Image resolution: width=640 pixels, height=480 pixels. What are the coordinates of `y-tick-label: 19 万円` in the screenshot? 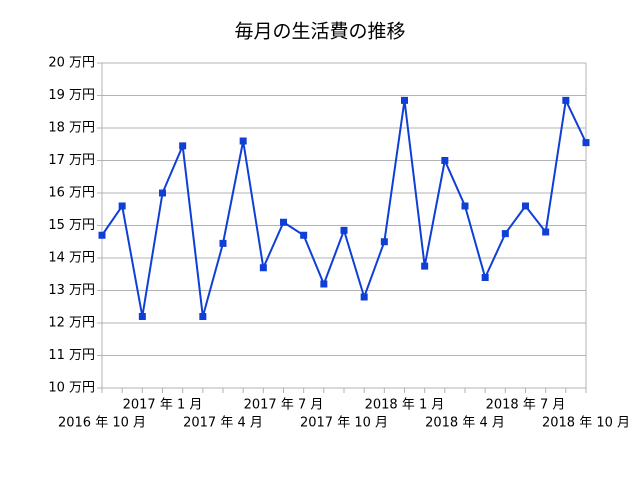 It's located at (71, 95).